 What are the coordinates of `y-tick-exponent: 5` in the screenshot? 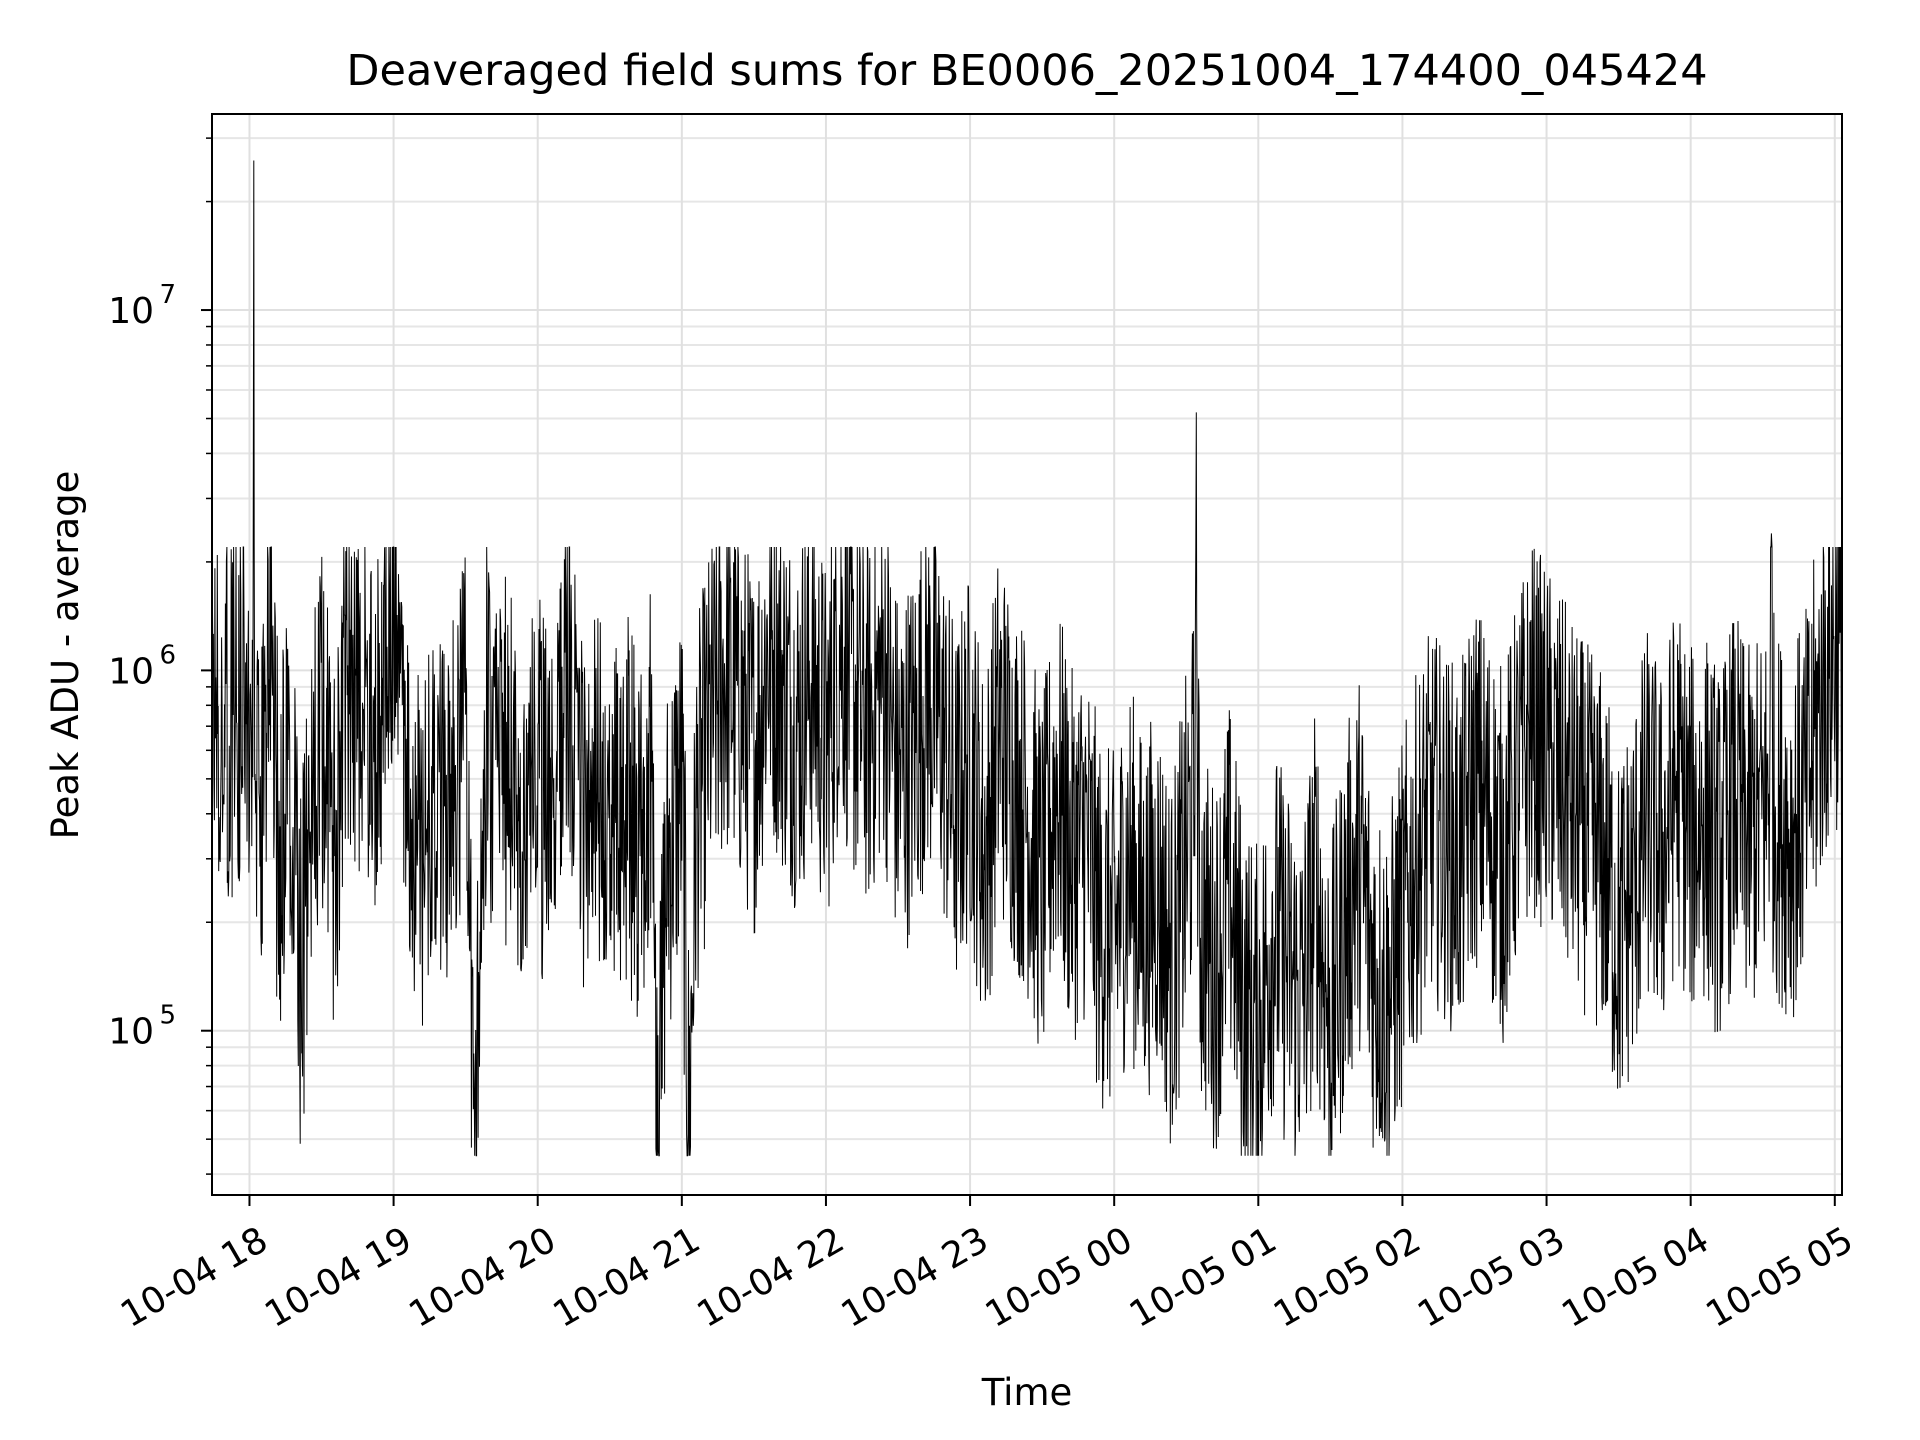 It's located at (167, 1016).